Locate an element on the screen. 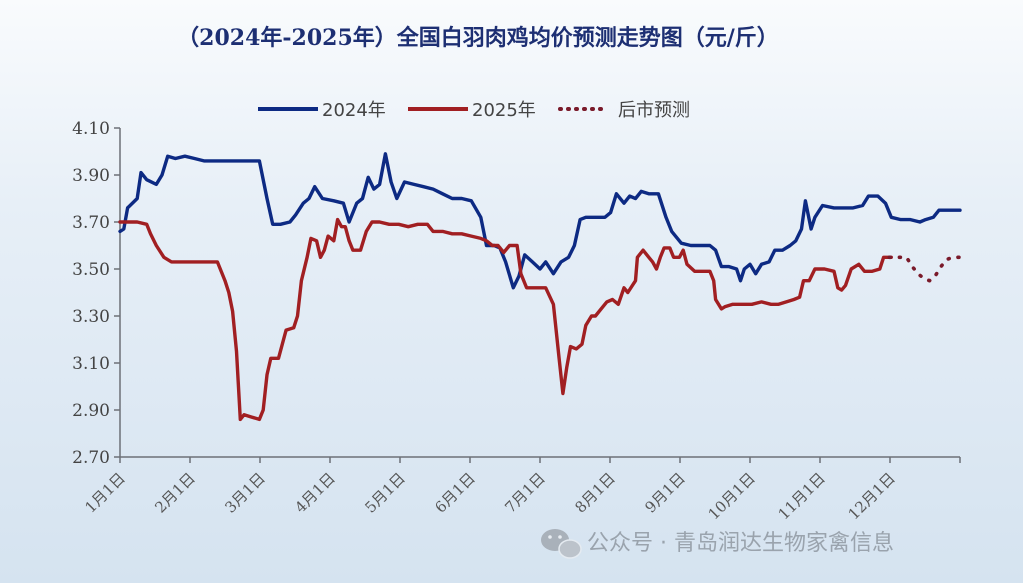 The height and width of the screenshot is (583, 1023). x-tick-label: 9月1日 is located at coordinates (664, 492).